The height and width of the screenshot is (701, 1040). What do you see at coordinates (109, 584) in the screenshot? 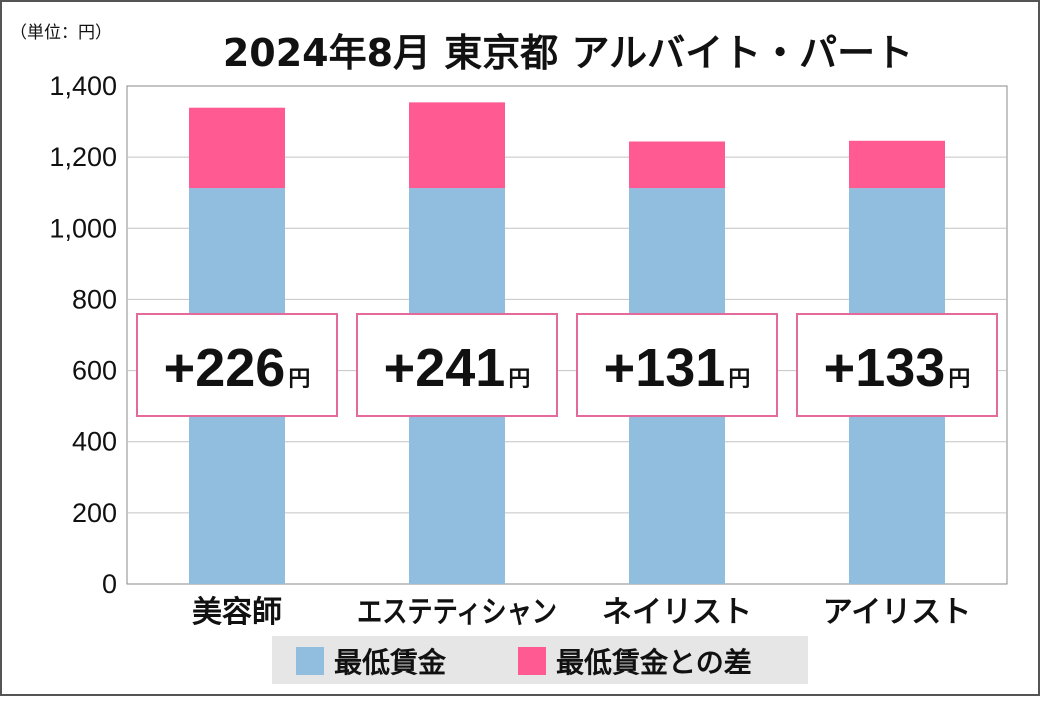
I see `y-tick-label: 0` at bounding box center [109, 584].